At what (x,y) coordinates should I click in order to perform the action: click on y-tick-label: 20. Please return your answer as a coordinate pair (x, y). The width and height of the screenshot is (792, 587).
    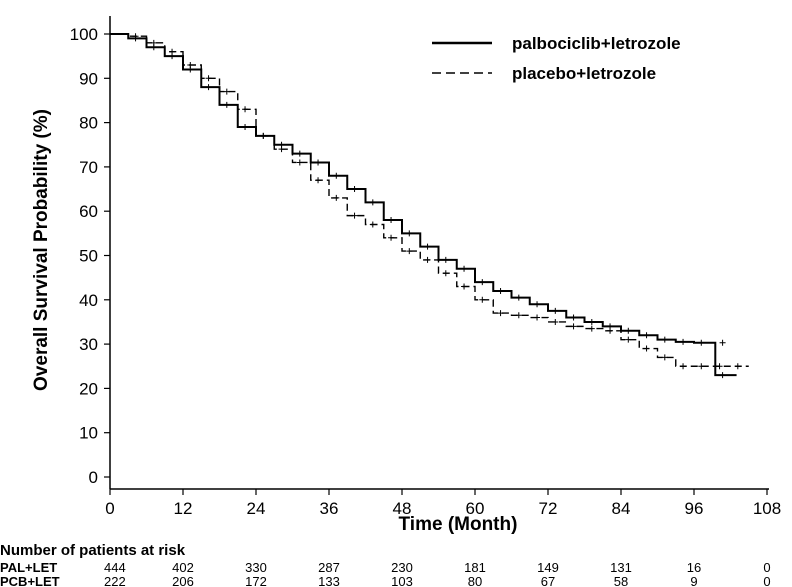
    Looking at the image, I should click on (88, 388).